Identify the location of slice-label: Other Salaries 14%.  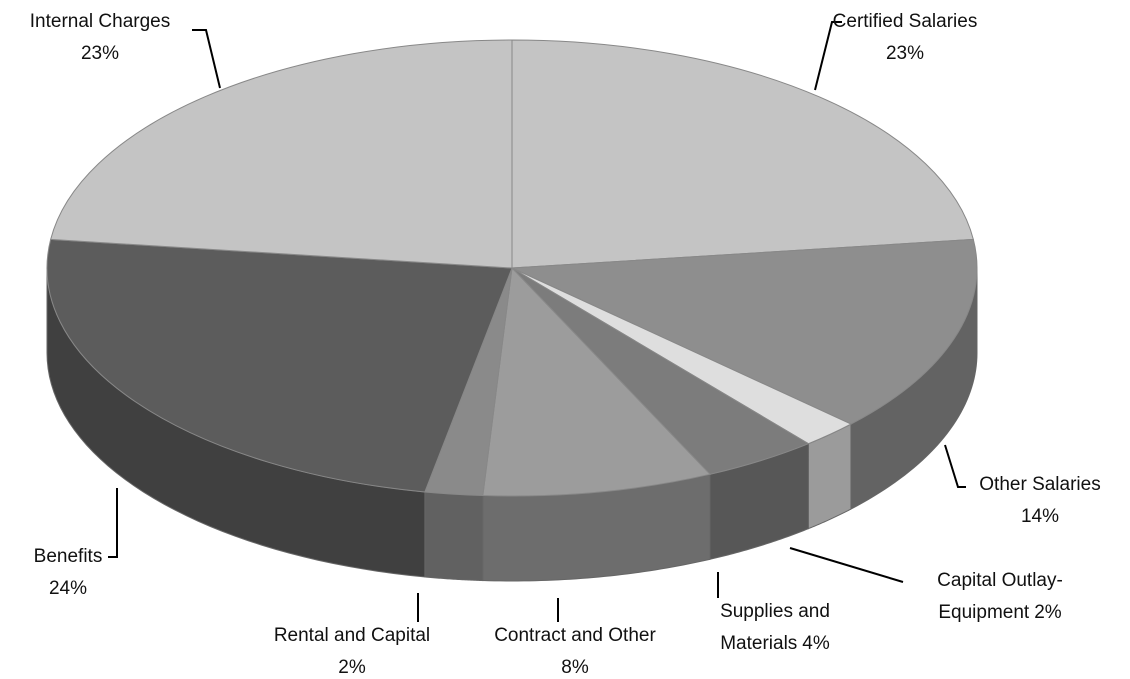
(1035, 501).